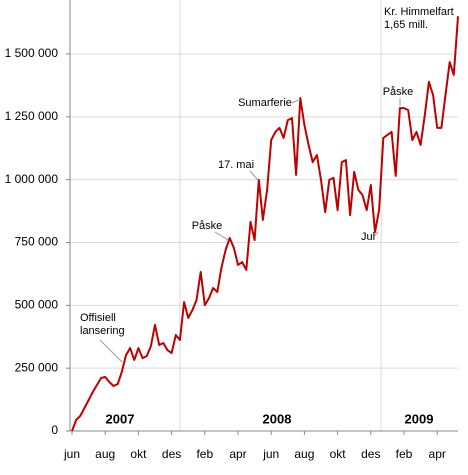 This screenshot has width=468, height=475. I want to click on y-tick-label: 500 000, so click(37, 305).